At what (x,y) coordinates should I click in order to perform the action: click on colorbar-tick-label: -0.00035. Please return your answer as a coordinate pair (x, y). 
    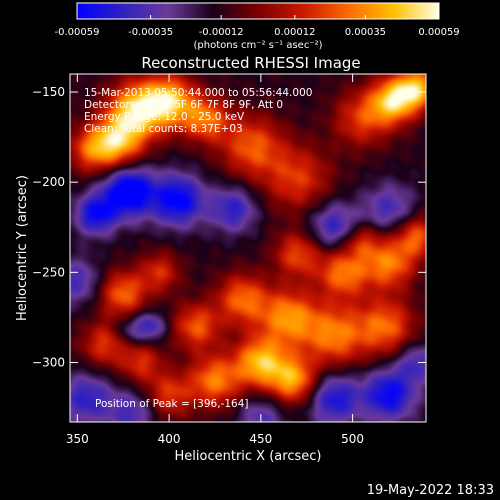
    Looking at the image, I should click on (150, 32).